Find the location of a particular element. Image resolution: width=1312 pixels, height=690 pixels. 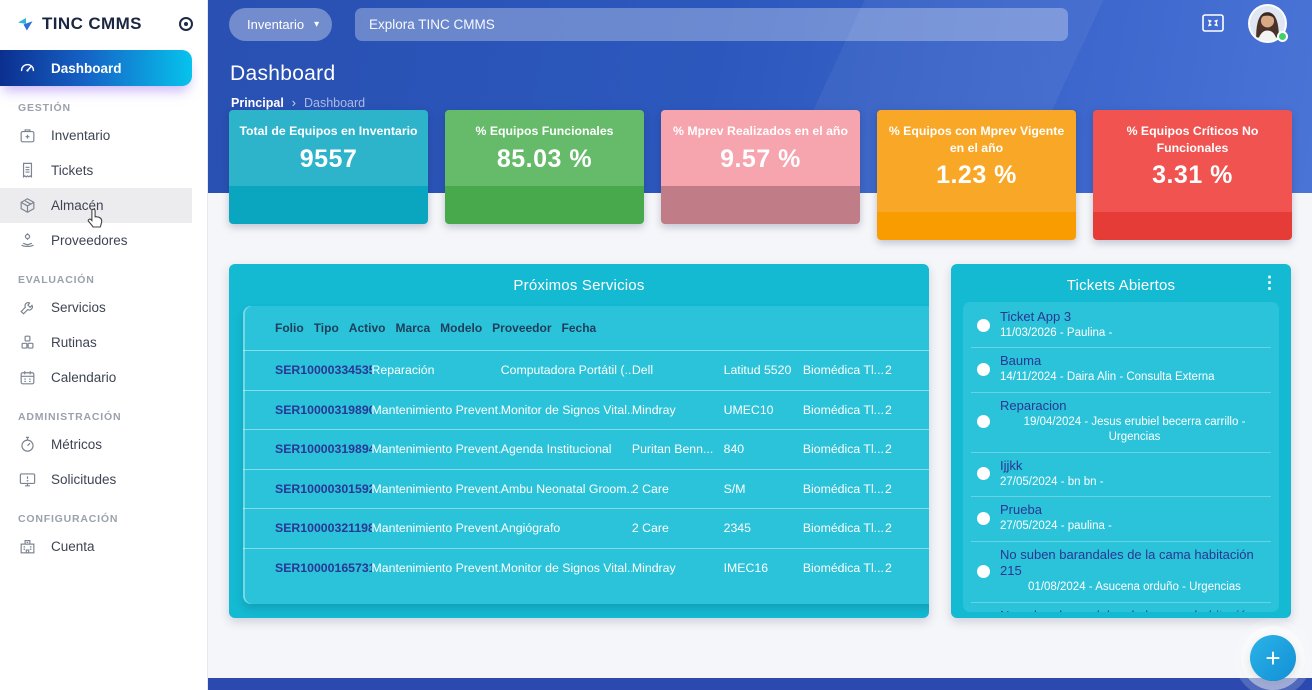

ticket-item: Prueba 27/05/2024 - paulina - is located at coordinates (1121, 519).